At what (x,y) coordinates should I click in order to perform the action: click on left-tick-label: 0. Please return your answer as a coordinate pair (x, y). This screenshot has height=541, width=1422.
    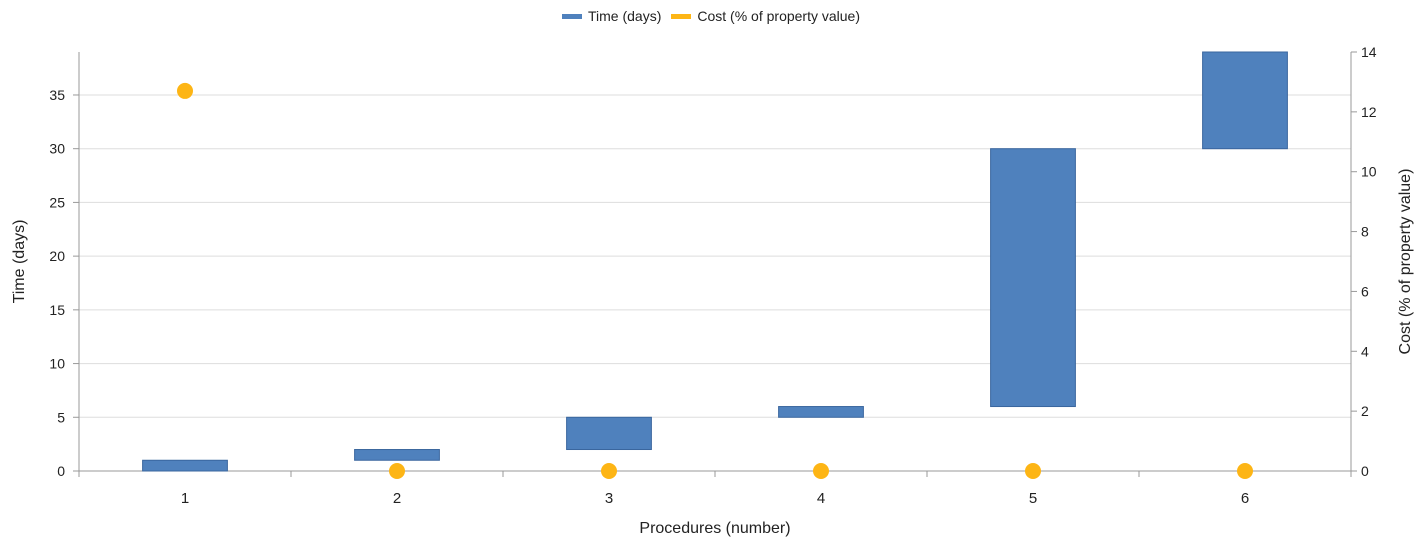
    Looking at the image, I should click on (61, 471).